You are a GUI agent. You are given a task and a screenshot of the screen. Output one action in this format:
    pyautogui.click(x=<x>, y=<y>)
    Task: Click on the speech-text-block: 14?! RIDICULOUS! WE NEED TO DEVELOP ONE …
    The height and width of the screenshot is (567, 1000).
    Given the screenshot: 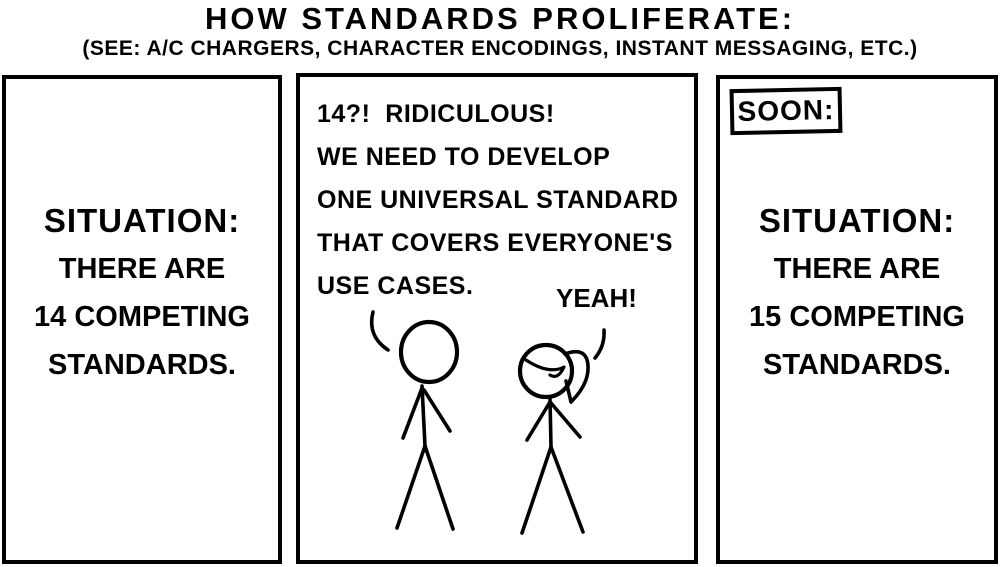 What is the action you would take?
    pyautogui.click(x=498, y=200)
    